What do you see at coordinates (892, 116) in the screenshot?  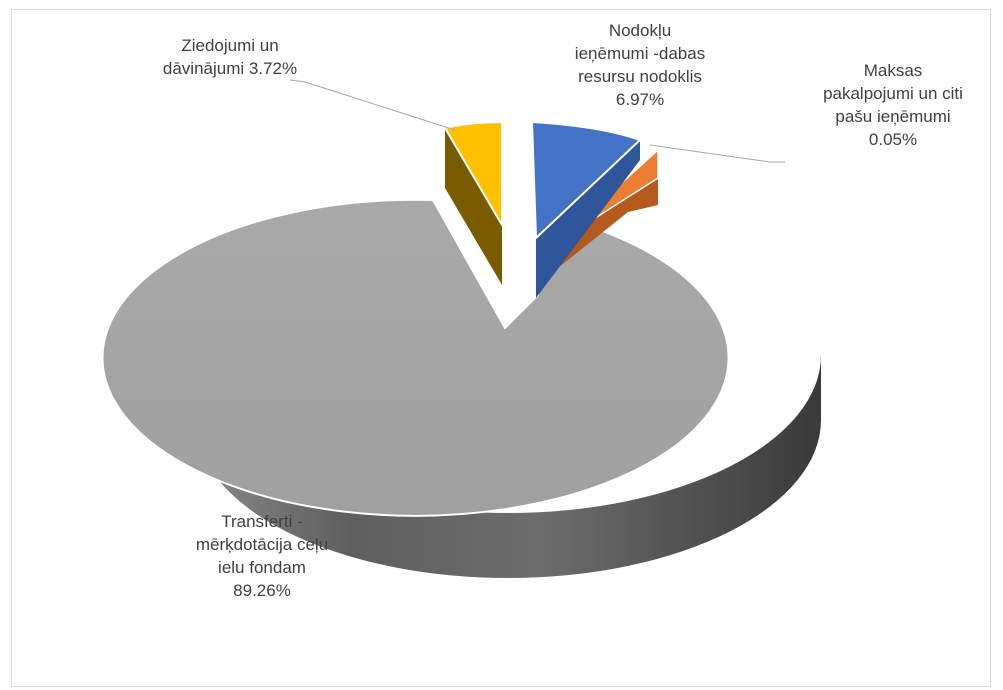 I see `data-label-line: pašu ieņēmumi` at bounding box center [892, 116].